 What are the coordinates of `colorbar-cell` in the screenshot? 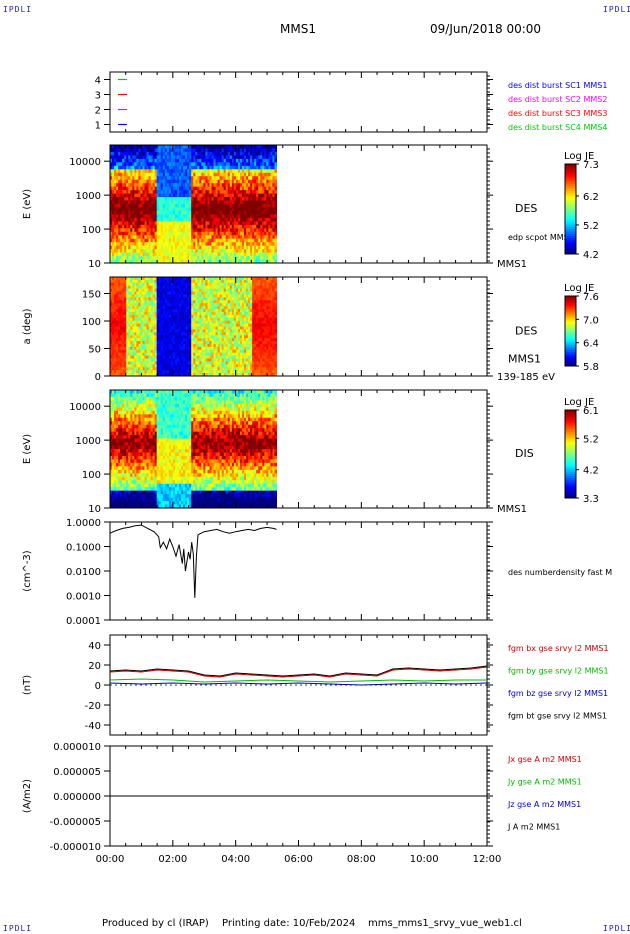 It's located at (570, 181).